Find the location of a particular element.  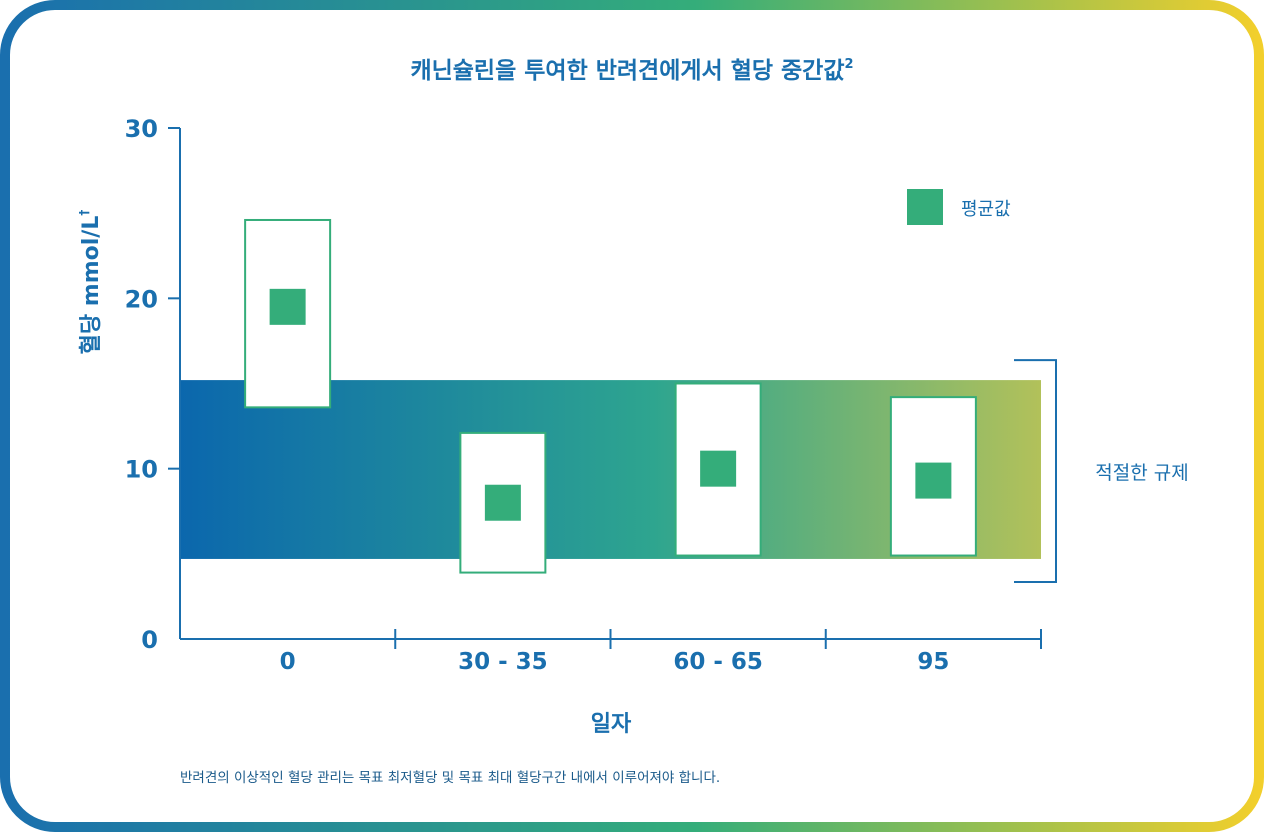

y-axis-label-text: 혈당 mmol/L is located at coordinates (91, 285).